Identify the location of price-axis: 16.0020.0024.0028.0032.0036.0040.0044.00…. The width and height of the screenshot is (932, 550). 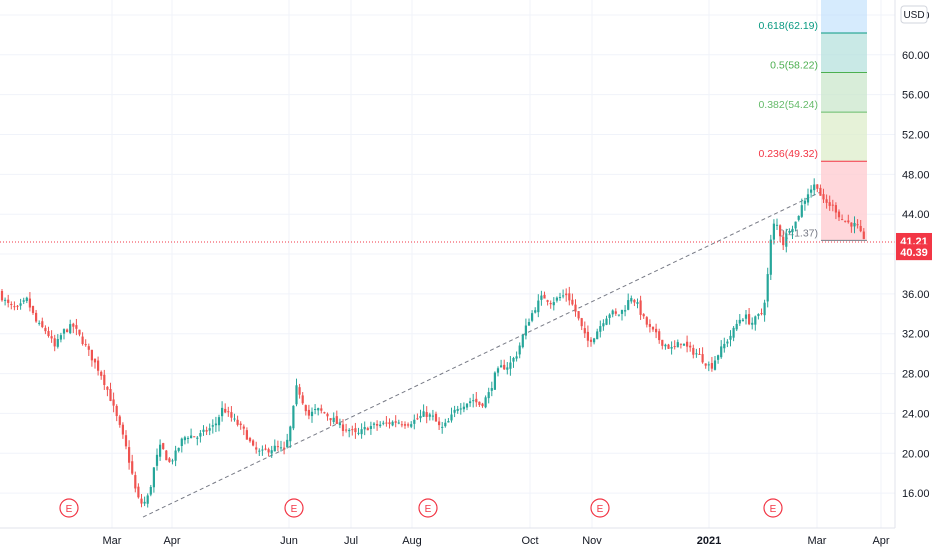
(912, 264).